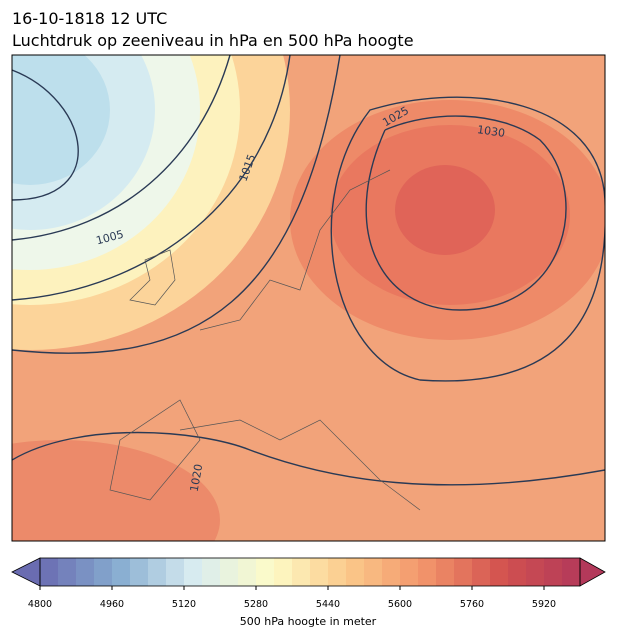  I want to click on isobar-label: 1030, so click(491, 131).